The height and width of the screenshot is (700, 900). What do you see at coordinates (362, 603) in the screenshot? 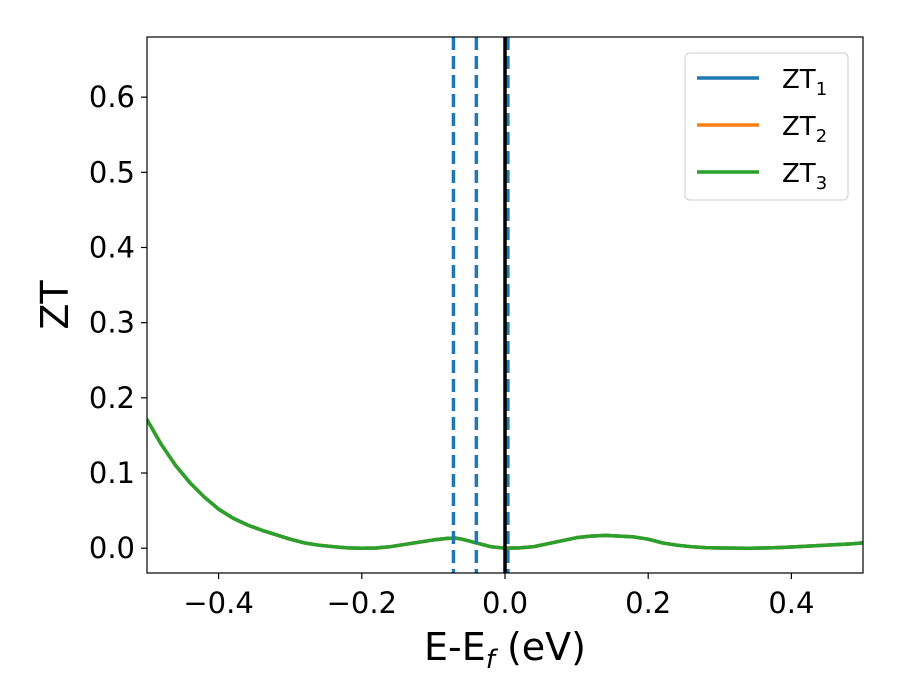
I see `x-tick-label: −0.2` at bounding box center [362, 603].